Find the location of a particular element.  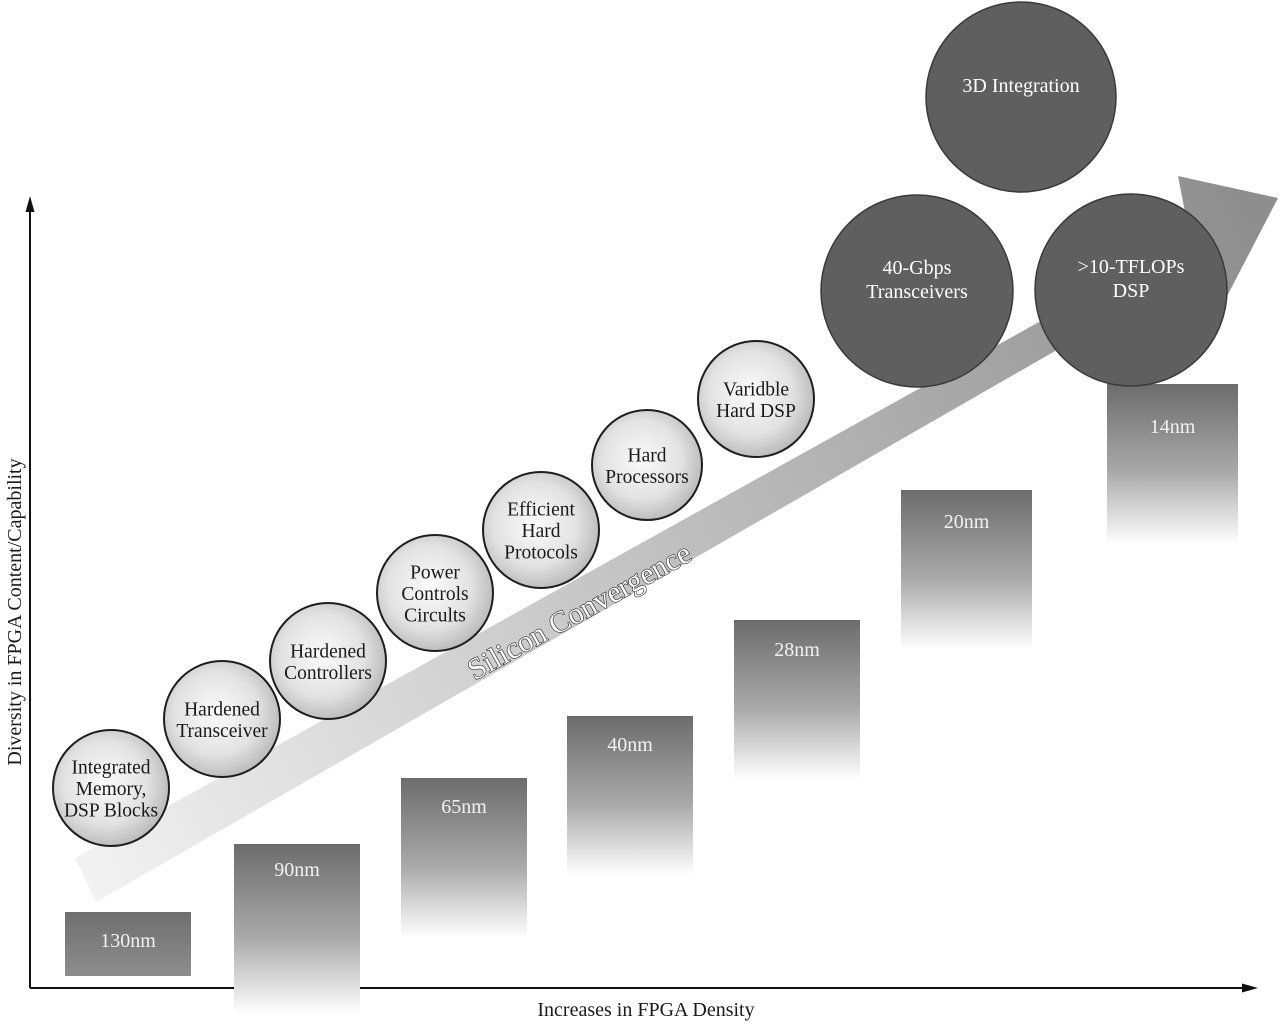

capability-label-line: Processors is located at coordinates (646, 477).